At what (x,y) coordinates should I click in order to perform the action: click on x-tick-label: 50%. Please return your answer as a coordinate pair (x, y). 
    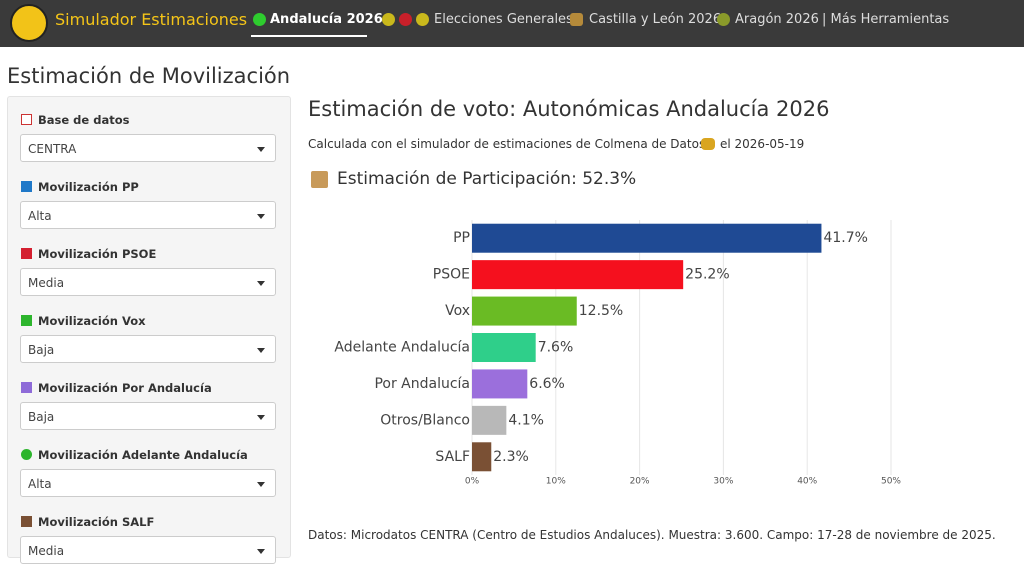
    Looking at the image, I should click on (891, 482).